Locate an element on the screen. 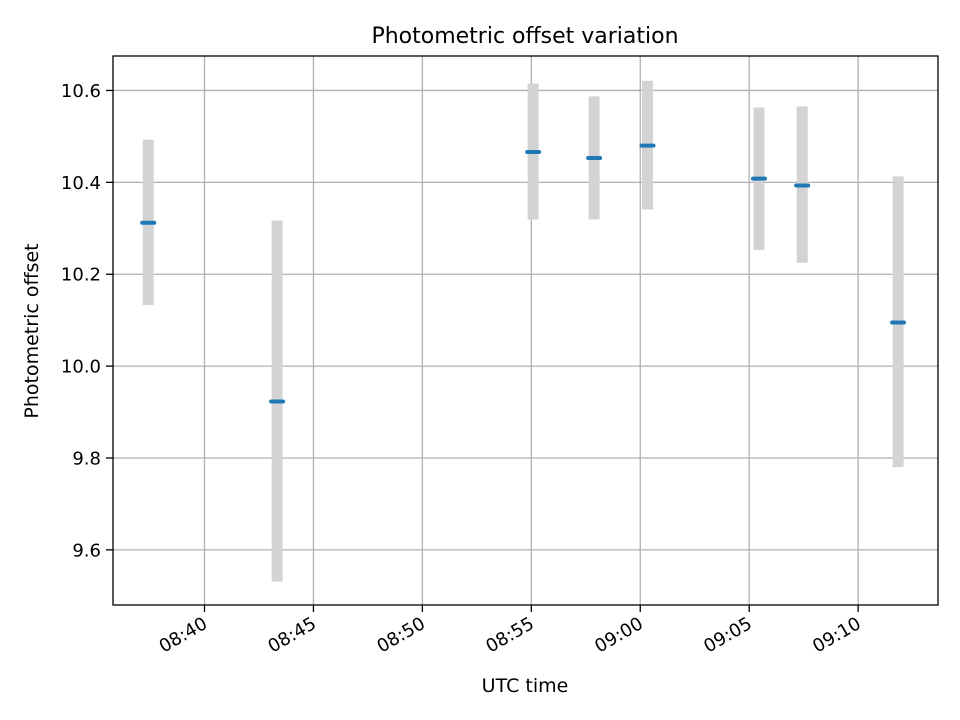  x-axis-label: UTC time is located at coordinates (525, 686).